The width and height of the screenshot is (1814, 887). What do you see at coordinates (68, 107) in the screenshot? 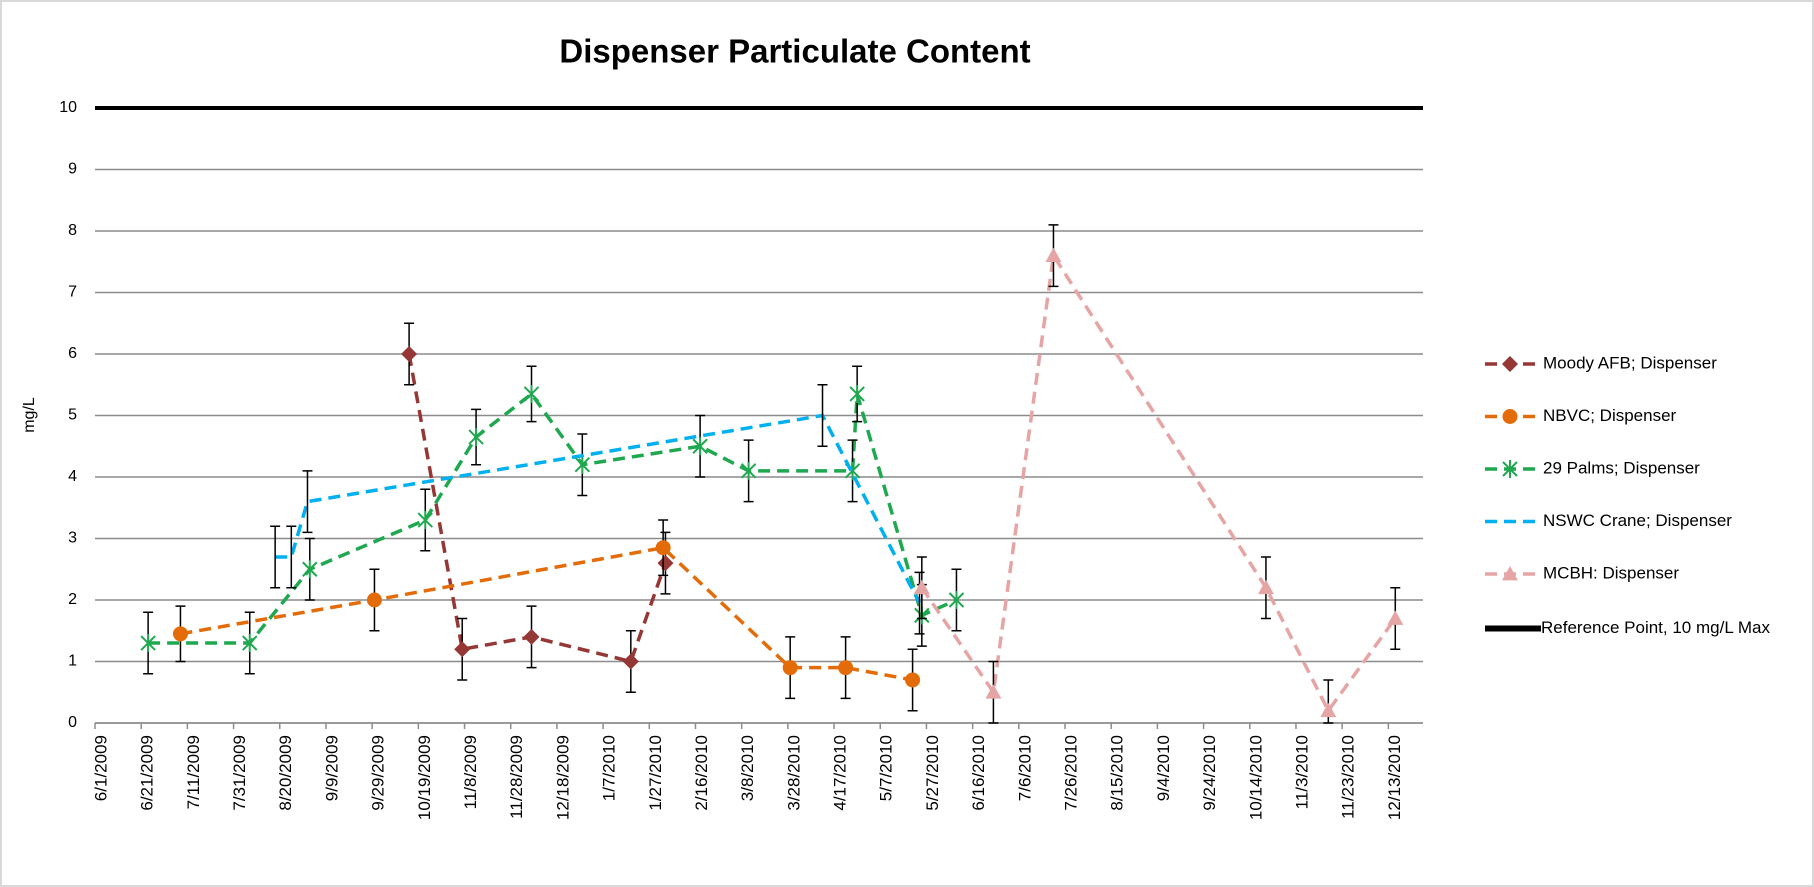
I see `y-tick-label: 10` at bounding box center [68, 107].